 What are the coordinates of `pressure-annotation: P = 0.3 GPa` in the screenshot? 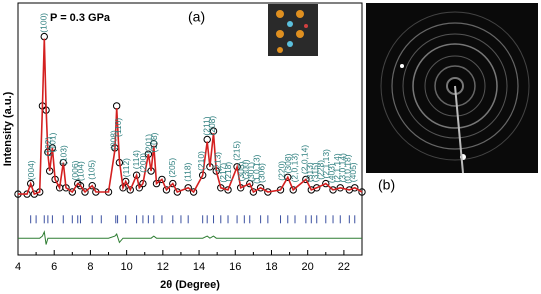 It's located at (80, 18).